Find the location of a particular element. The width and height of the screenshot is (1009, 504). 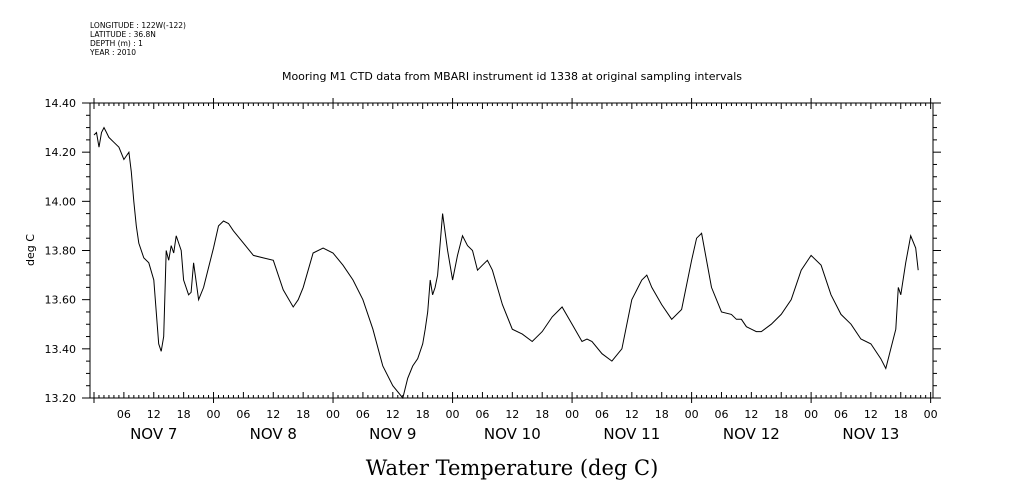

y-tick-label: 13.40 is located at coordinates (61, 349).